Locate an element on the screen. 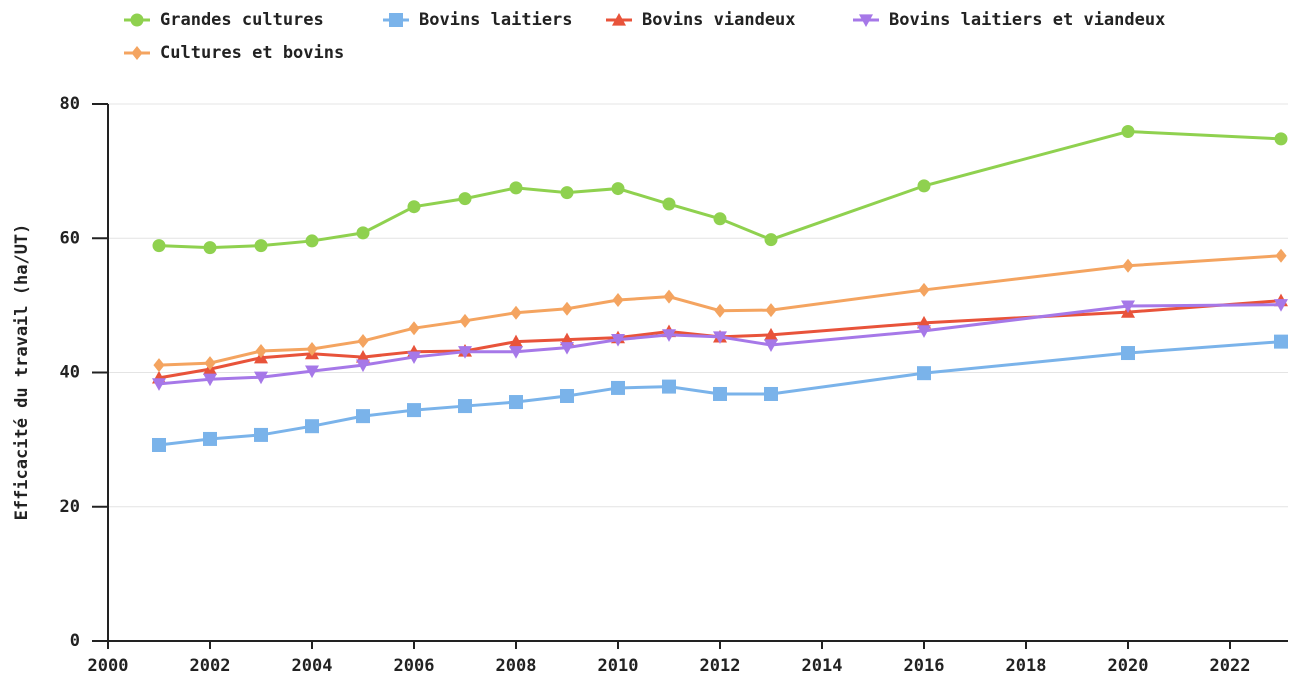 The width and height of the screenshot is (1292, 679). y-tick-label: 80 is located at coordinates (70, 104).